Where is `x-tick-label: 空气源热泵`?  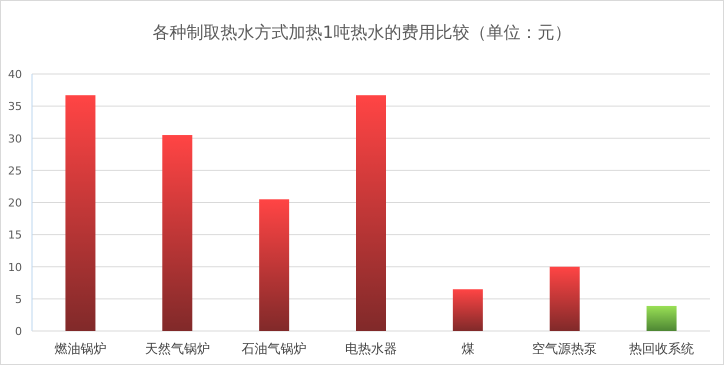 x-tick-label: 空气源热泵 is located at coordinates (565, 349).